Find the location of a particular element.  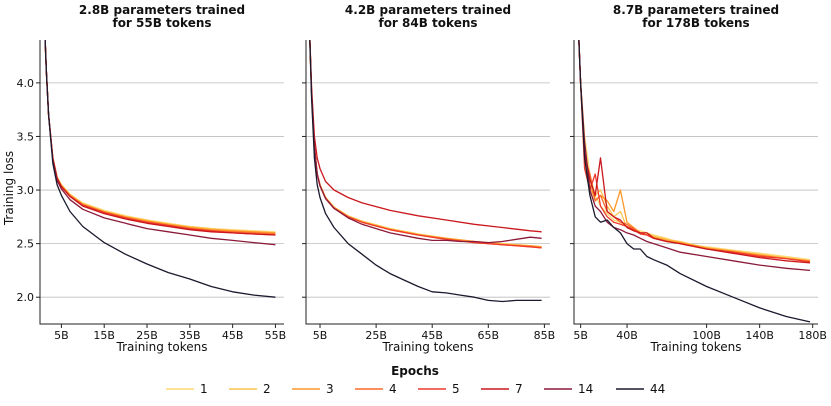

x-tick-label: 65B is located at coordinates (489, 335).